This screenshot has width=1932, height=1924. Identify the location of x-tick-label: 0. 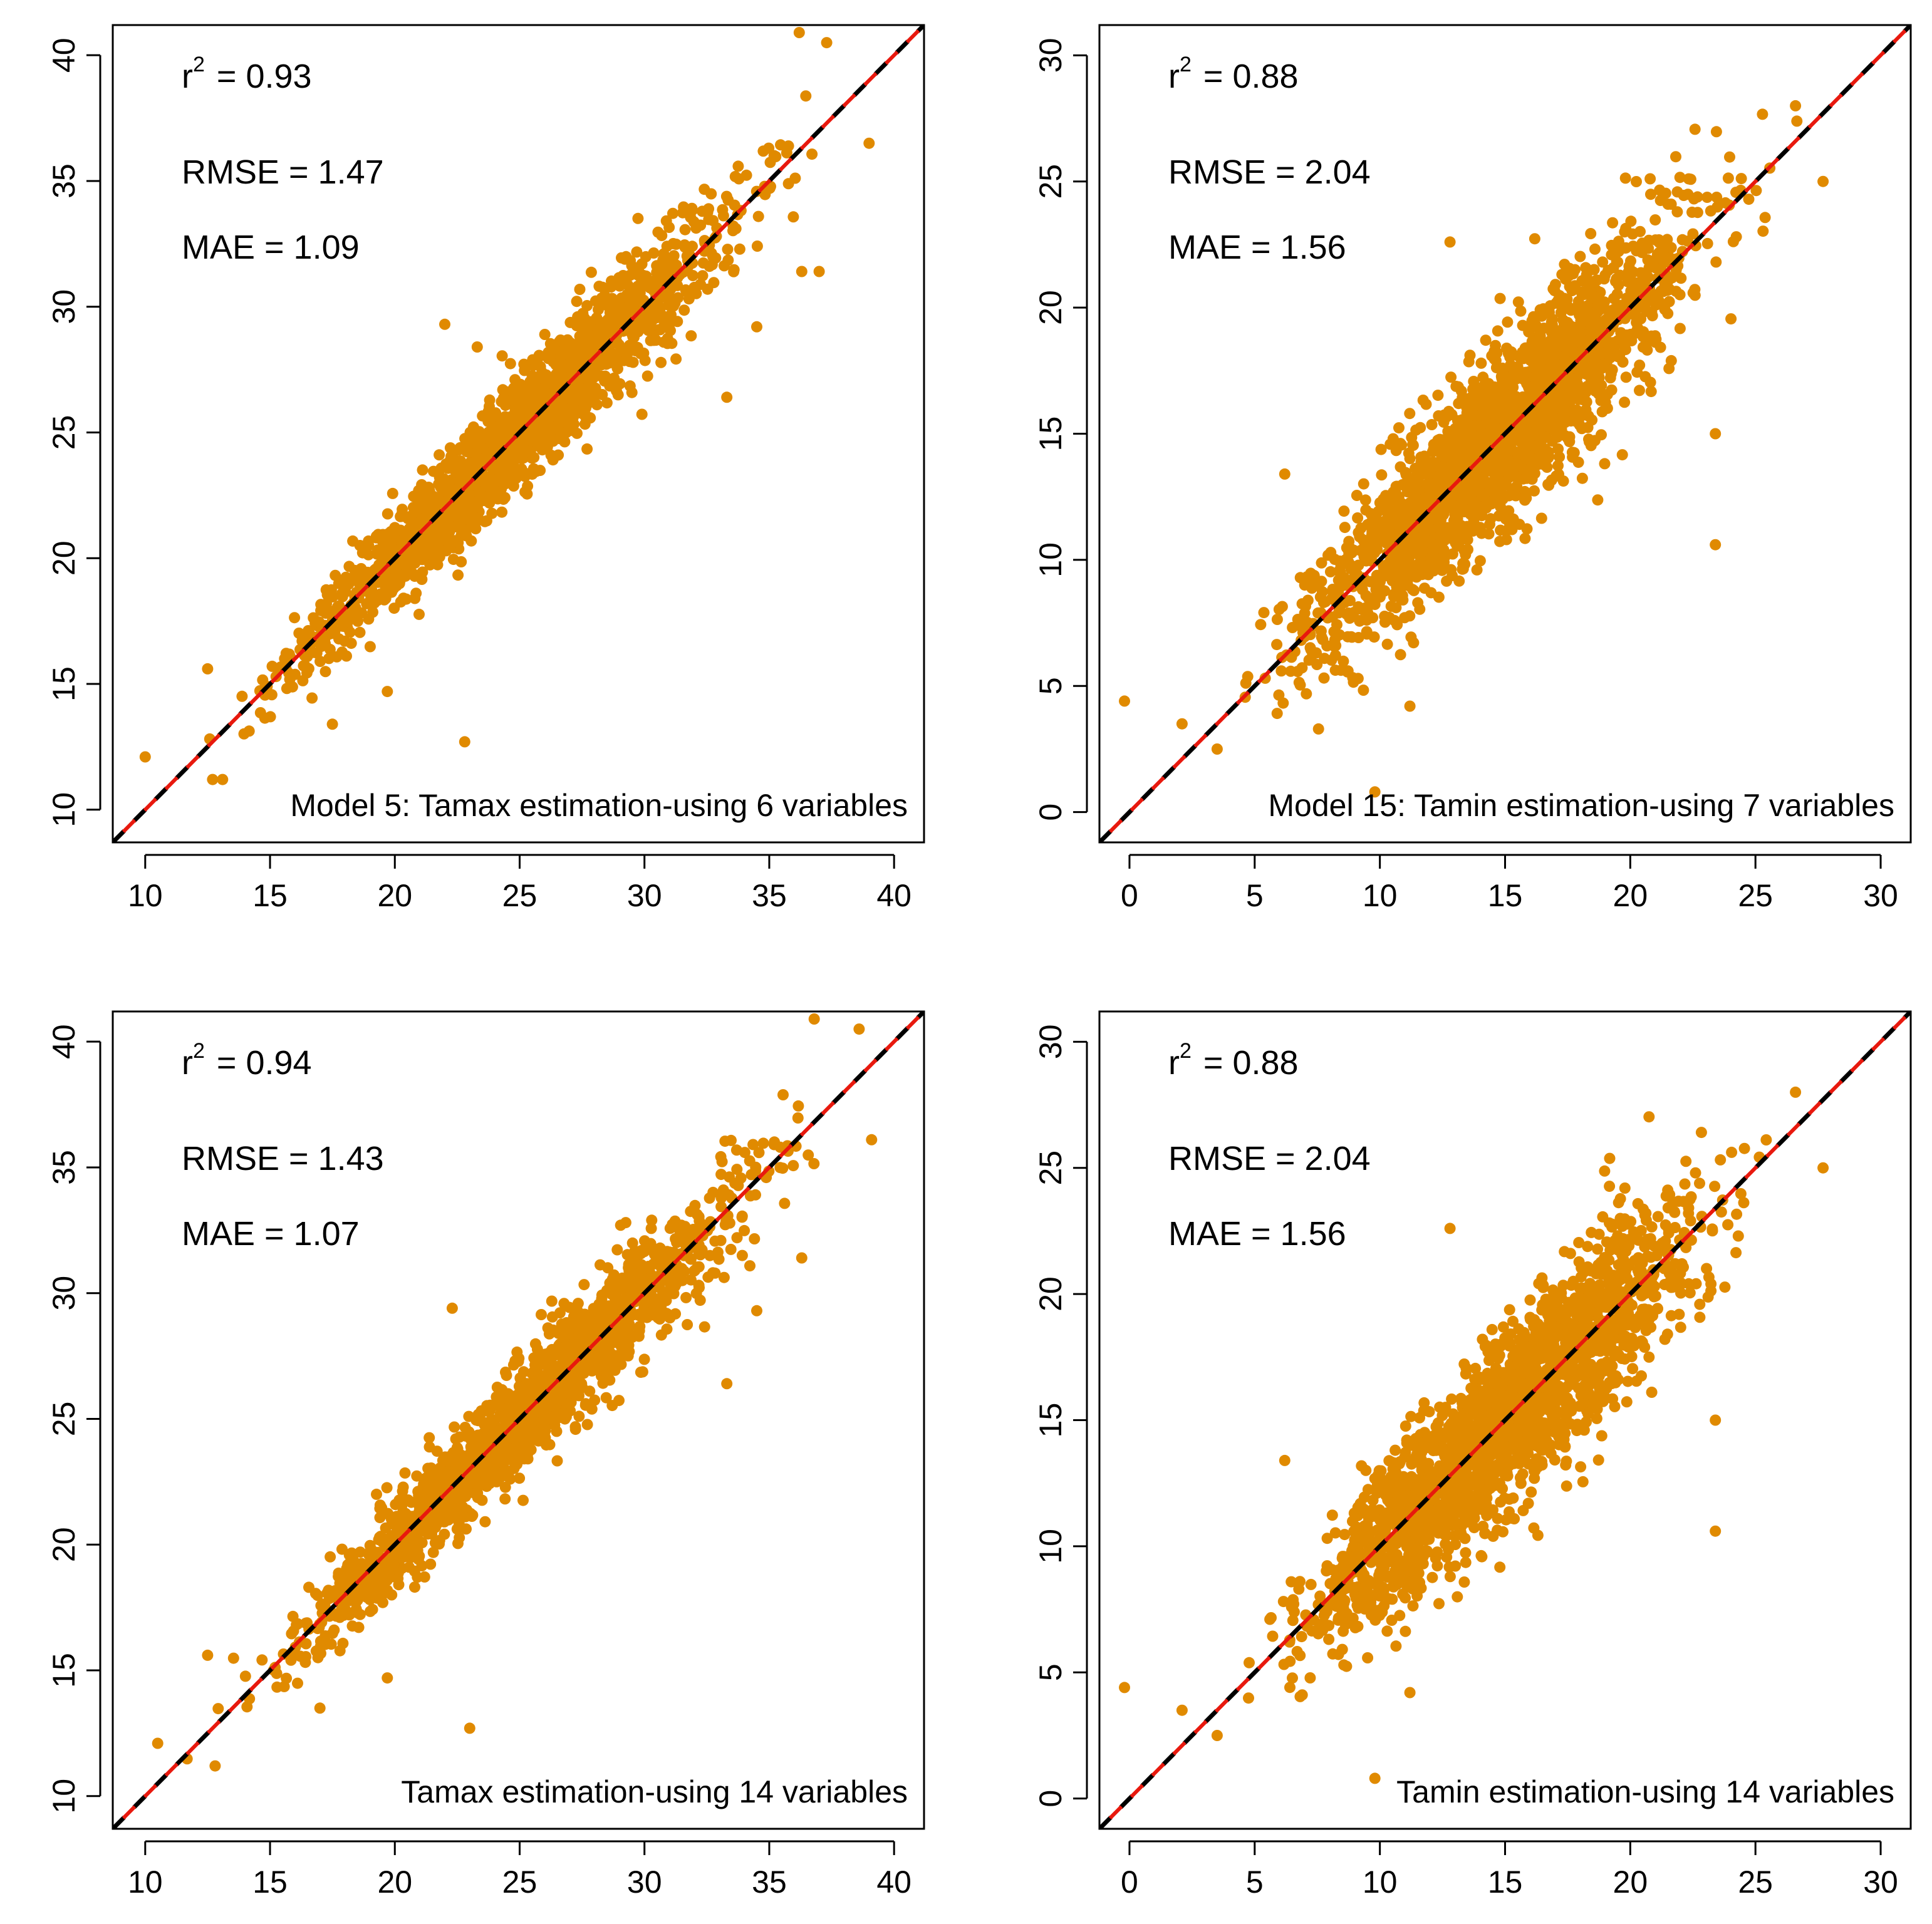
(1129, 896).